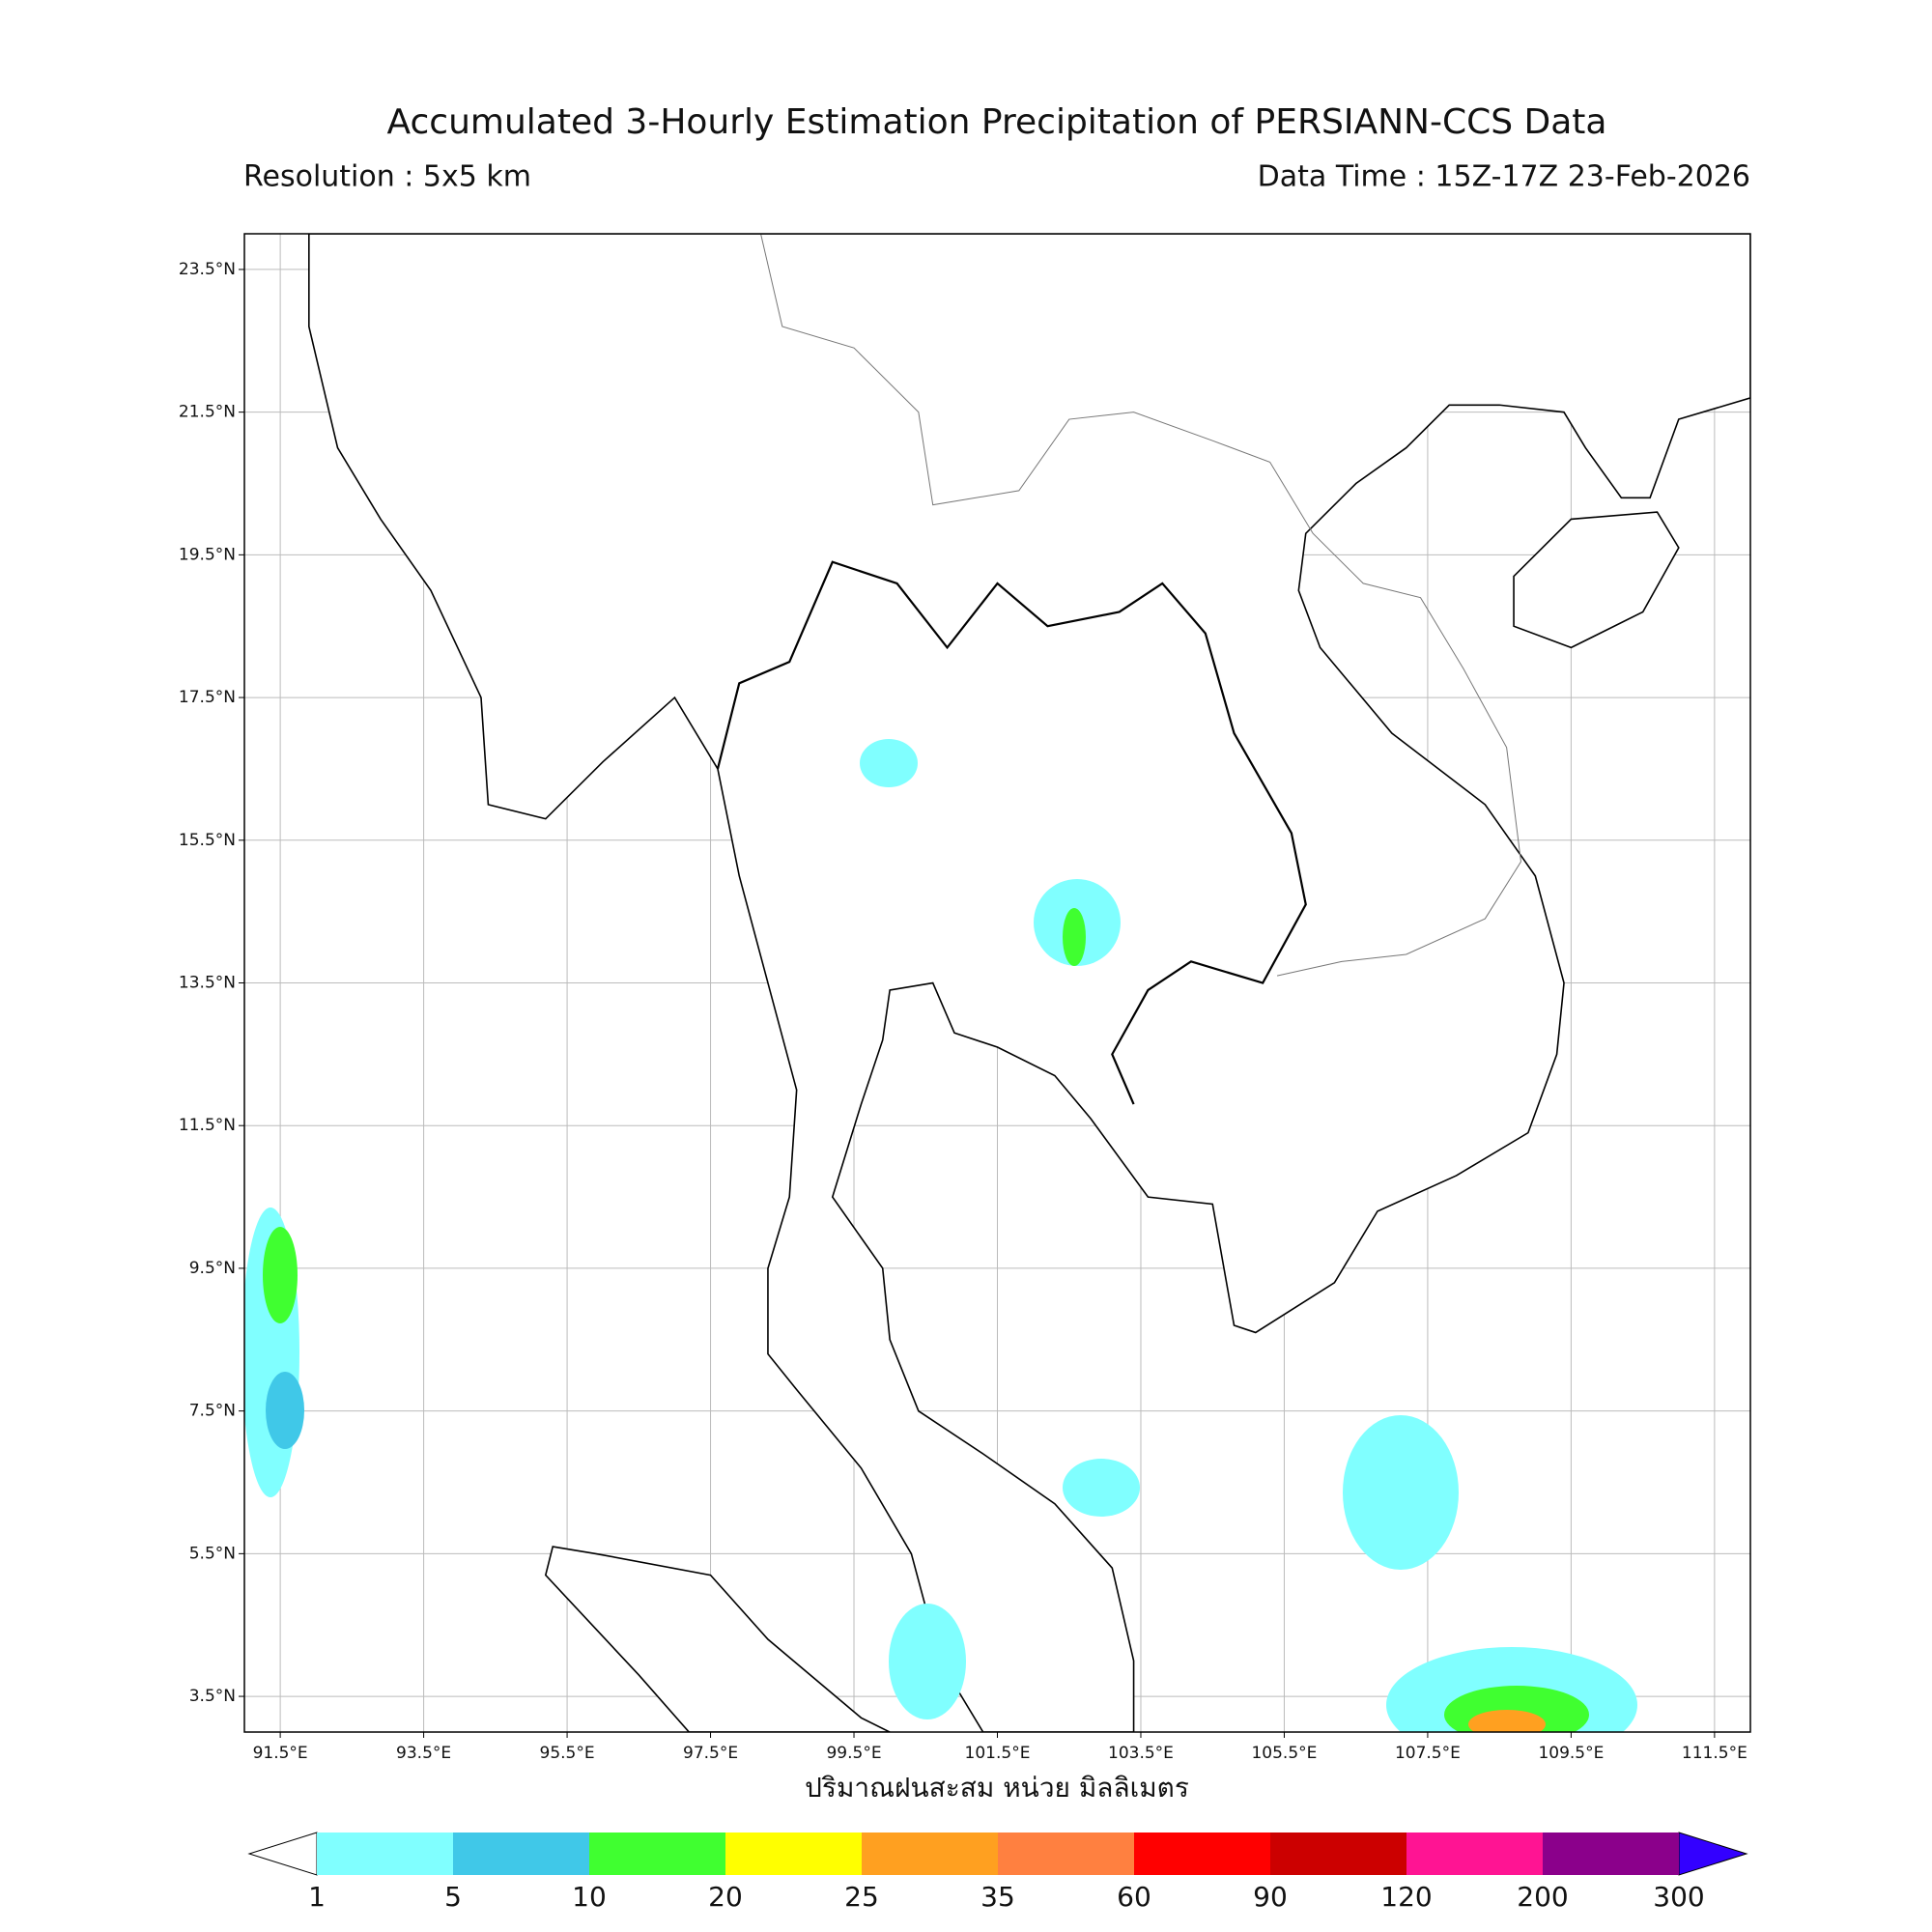 Image resolution: width=1932 pixels, height=1932 pixels. What do you see at coordinates (1504, 177) in the screenshot?
I see `data-time: Data Time : 15Z-17Z 23-Feb-2026` at bounding box center [1504, 177].